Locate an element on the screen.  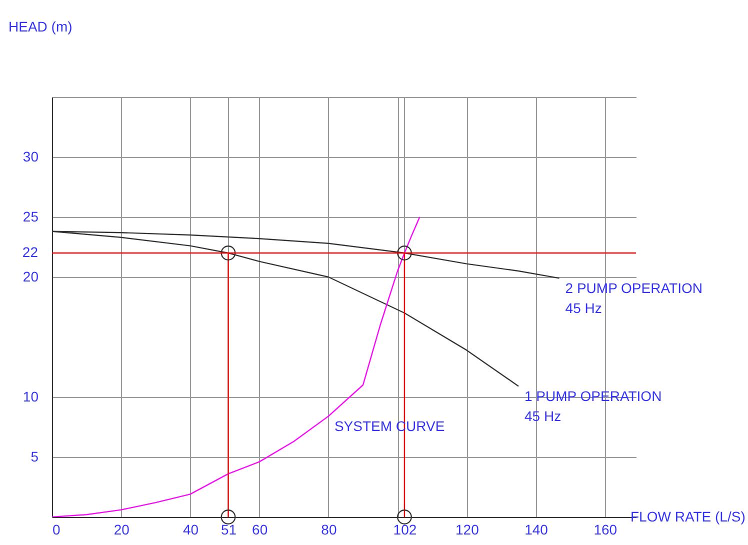
annotation: 2 PUMP OPERATION is located at coordinates (633, 288).